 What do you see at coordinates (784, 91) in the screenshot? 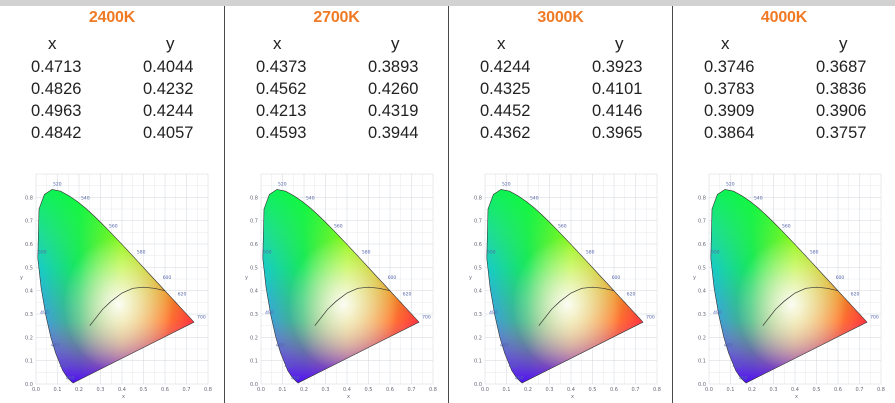
I see `coordinate-row: 0.3783 0.3836` at bounding box center [784, 91].